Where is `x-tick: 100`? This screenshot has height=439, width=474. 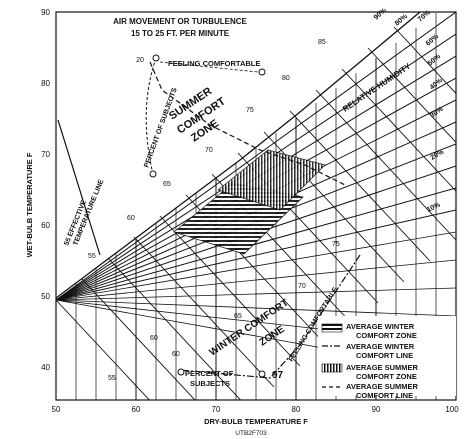
x-tick: 100 is located at coordinates (452, 409).